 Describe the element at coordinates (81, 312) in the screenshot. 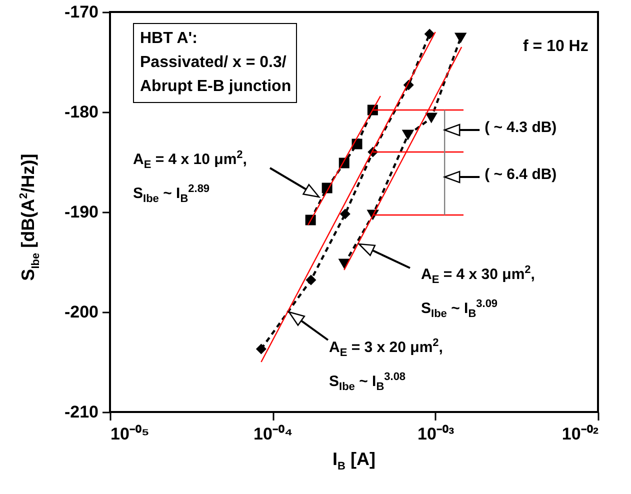

I see `y-tick-label: -200` at that location.